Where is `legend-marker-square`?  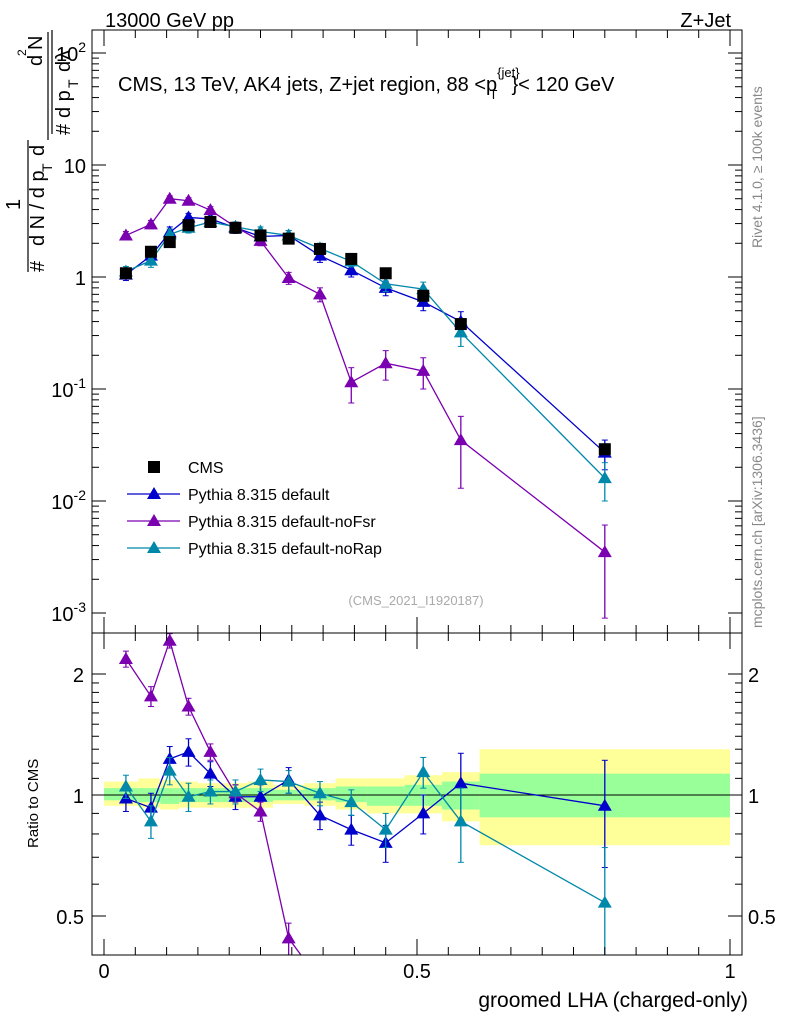 legend-marker-square is located at coordinates (154, 467).